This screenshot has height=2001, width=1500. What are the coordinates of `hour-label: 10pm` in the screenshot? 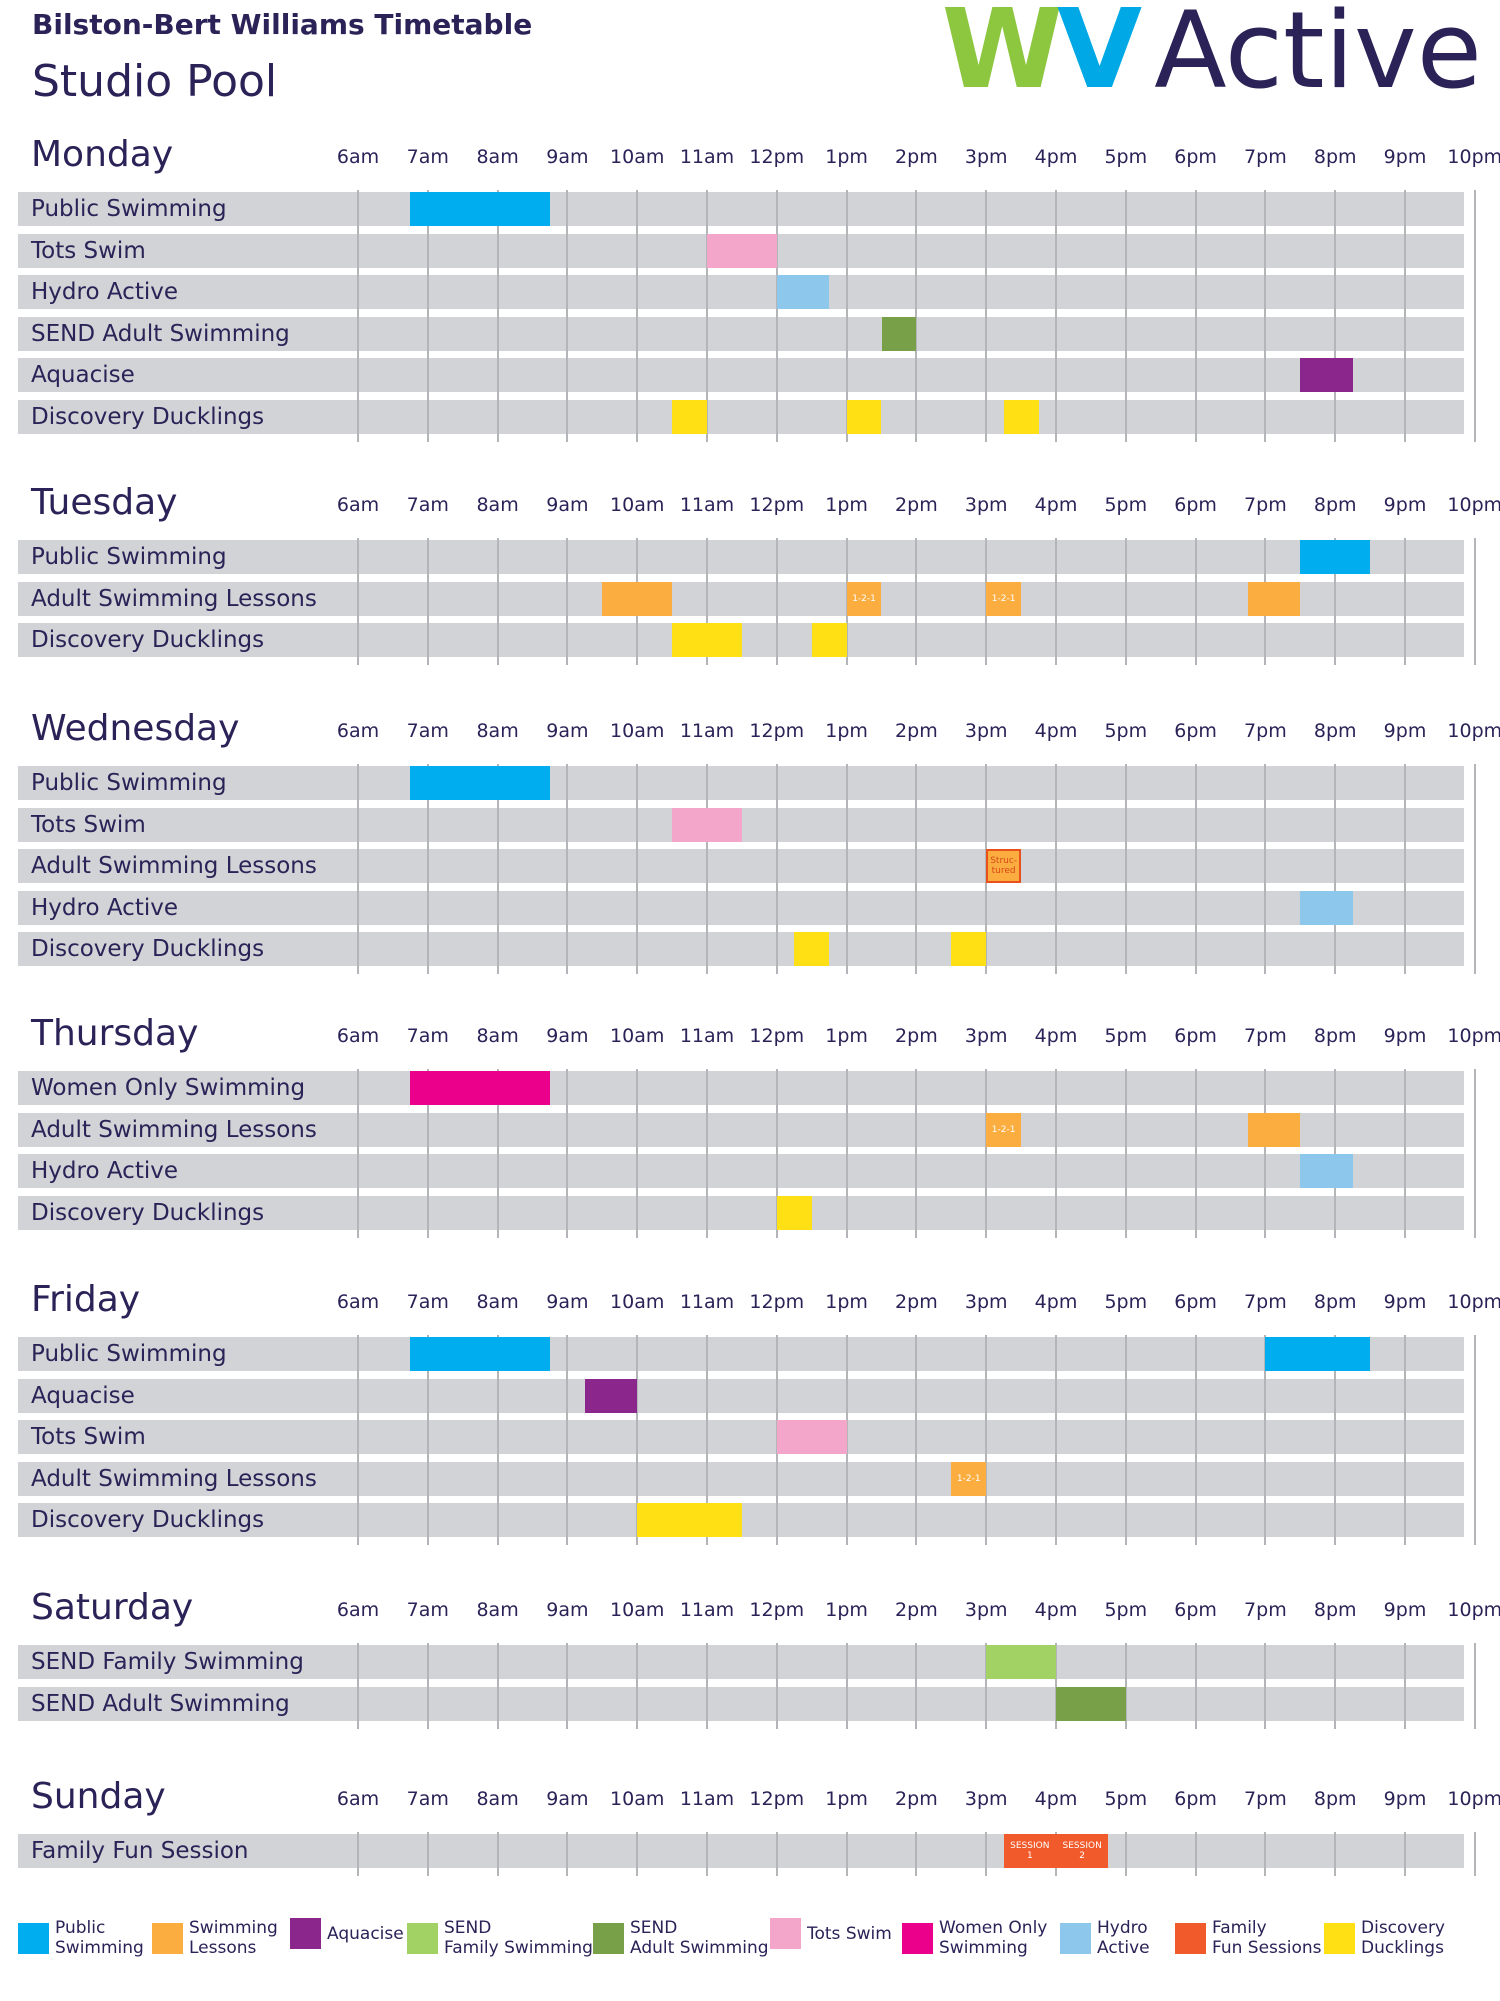 It's located at (1473, 731).